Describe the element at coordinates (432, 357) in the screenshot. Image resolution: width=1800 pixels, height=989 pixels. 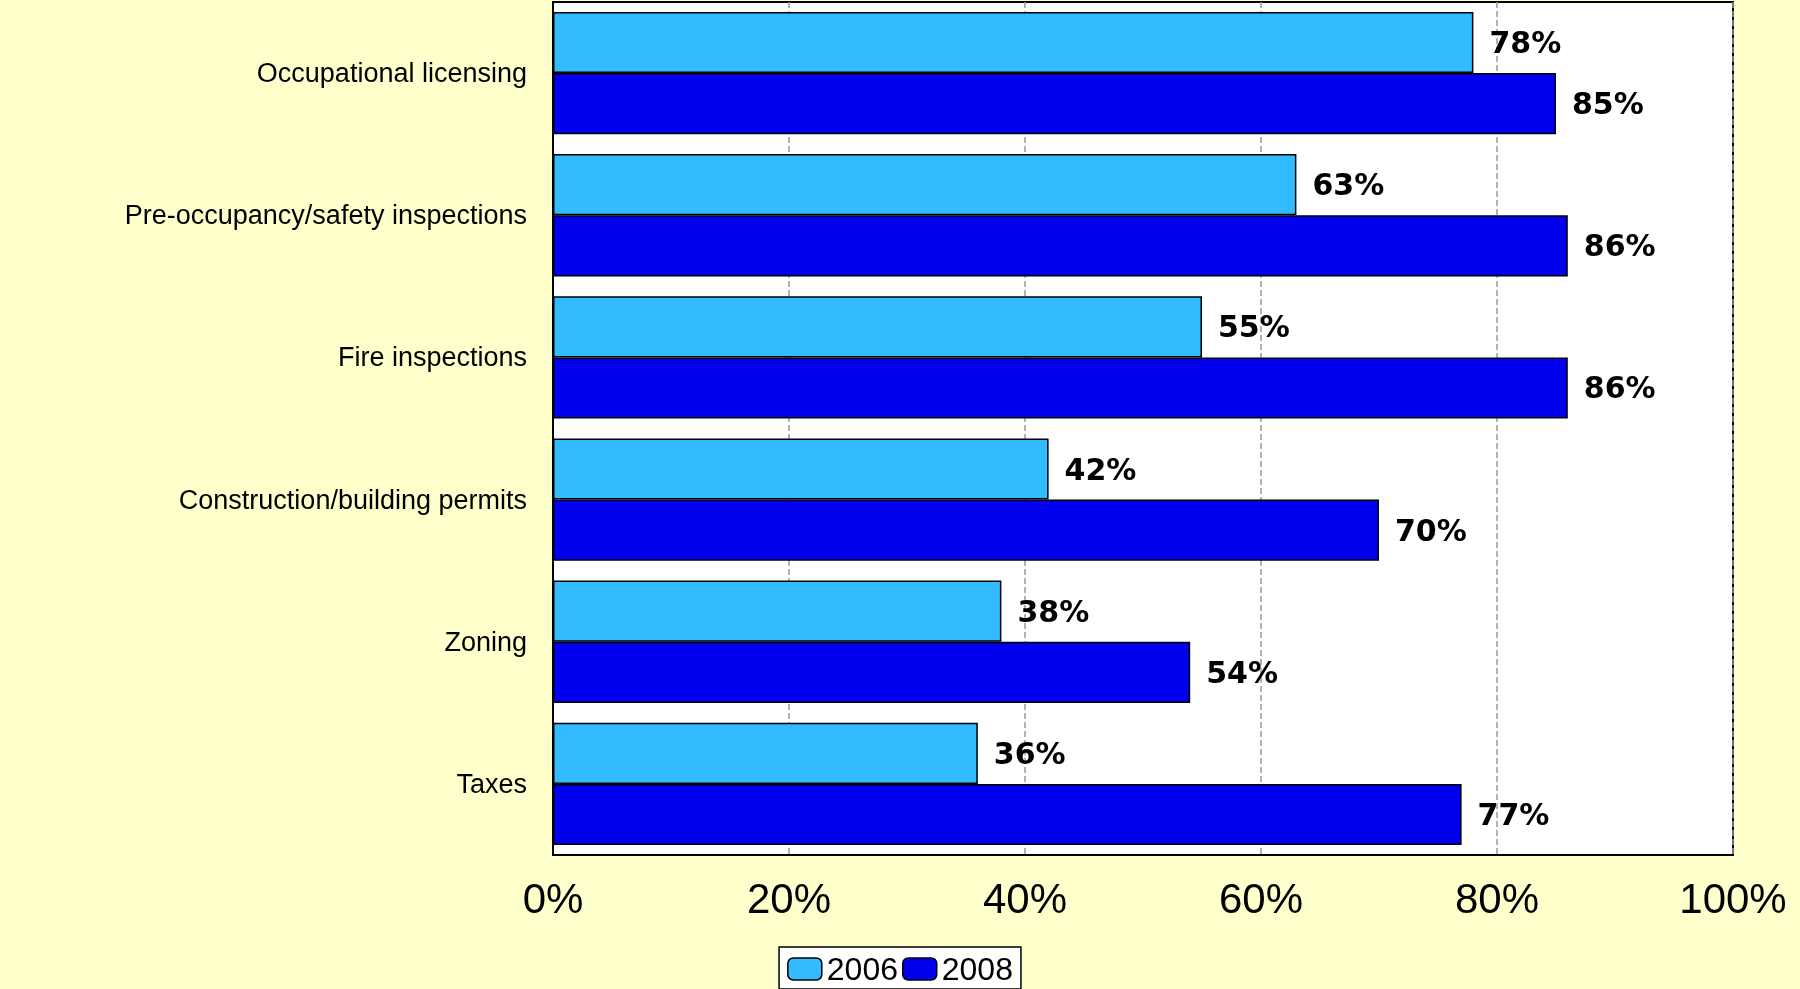
I see `y-tick-label: Fire inspections` at that location.